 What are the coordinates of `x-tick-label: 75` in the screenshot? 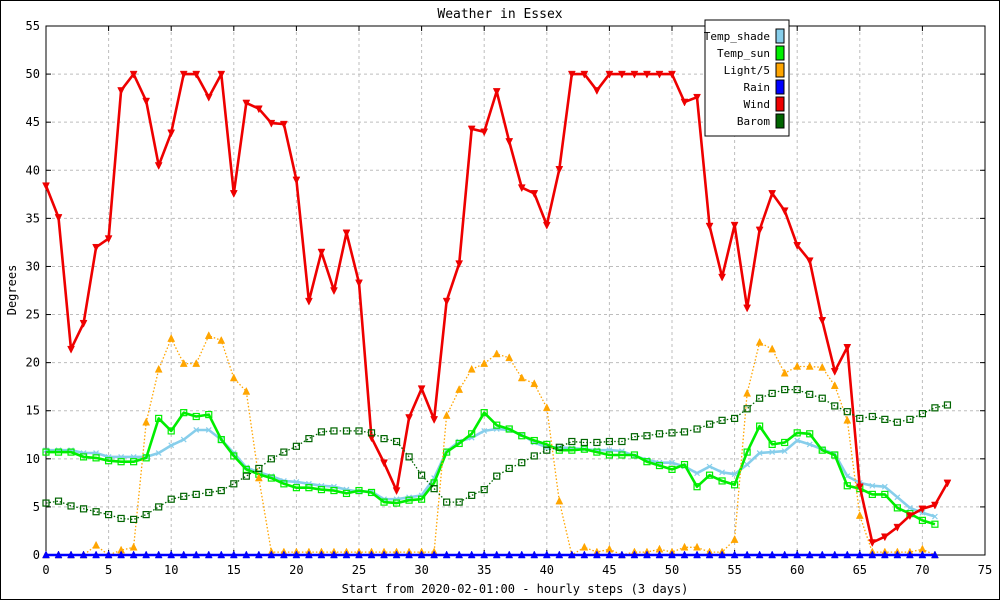 It's located at (985, 570).